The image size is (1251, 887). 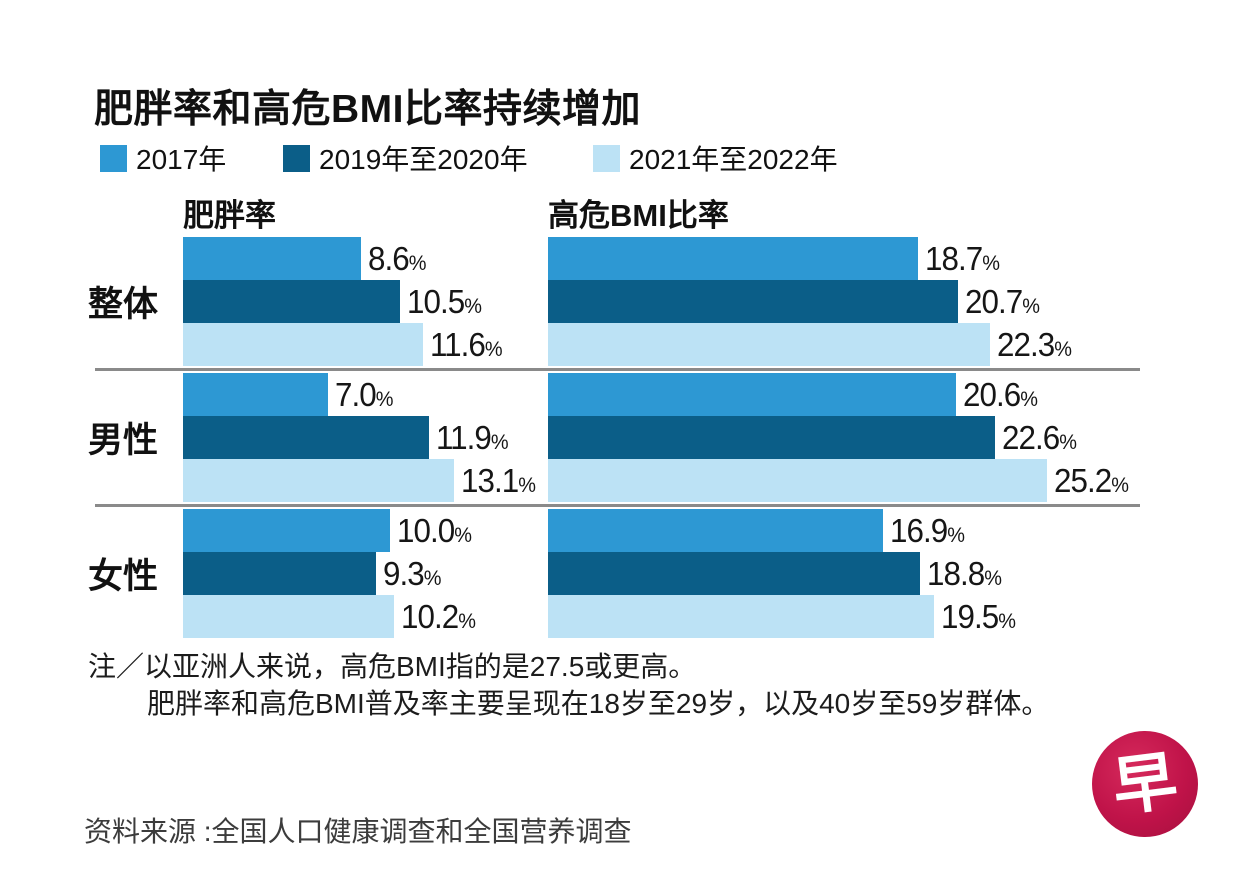 I want to click on panel-headers: 肥胖率 高危BMI比率, so click(x=625, y=213).